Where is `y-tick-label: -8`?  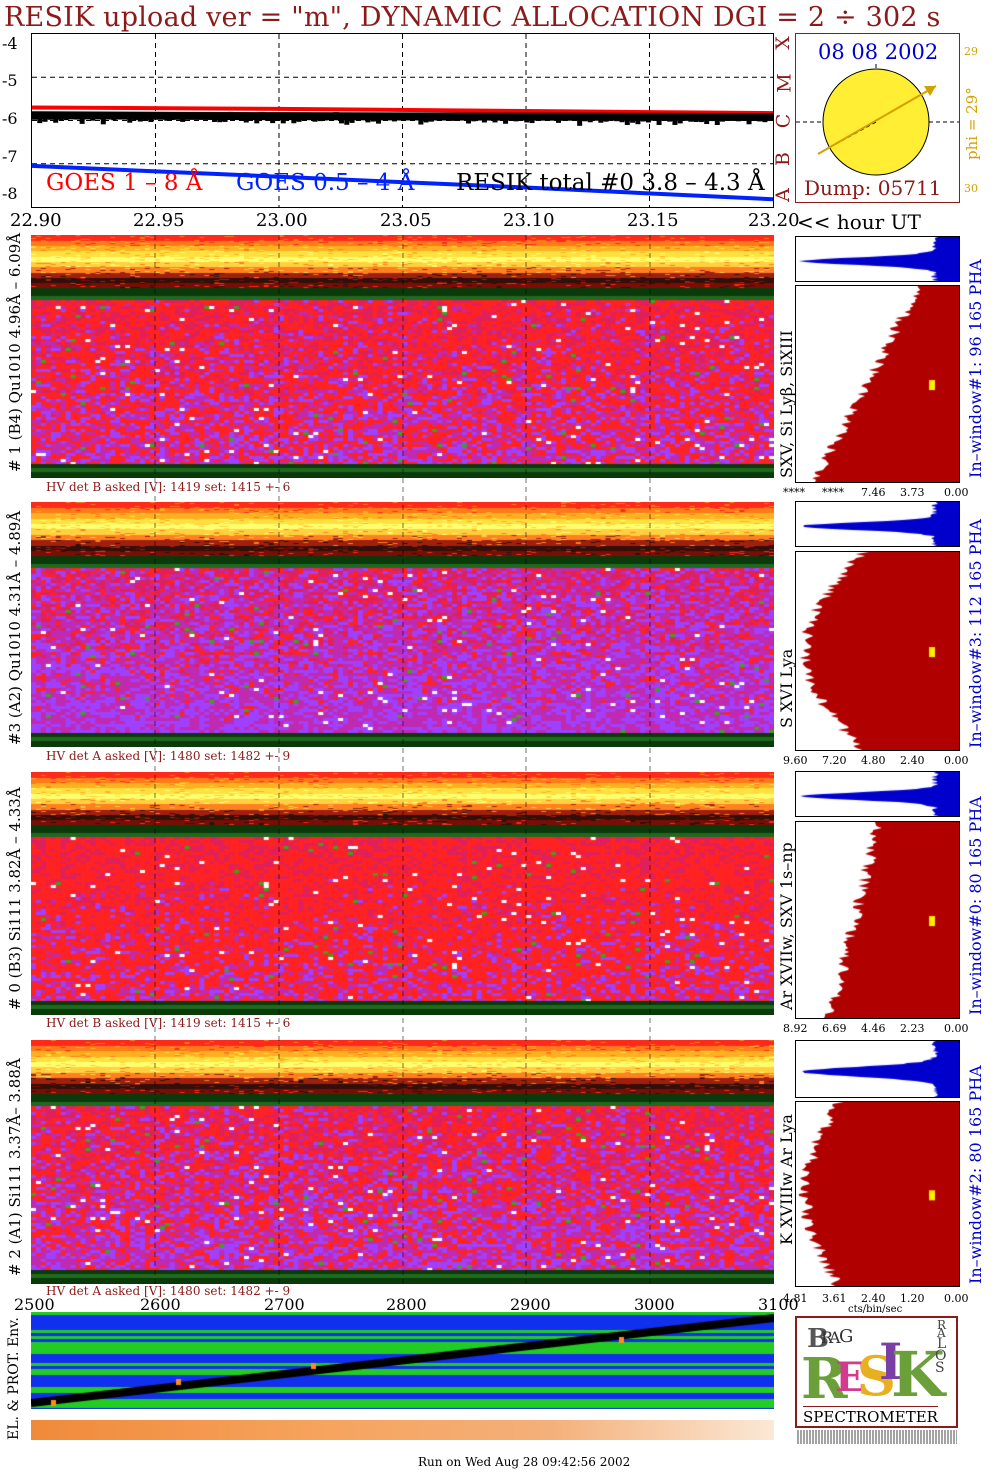
y-tick-label: -8 is located at coordinates (10, 193).